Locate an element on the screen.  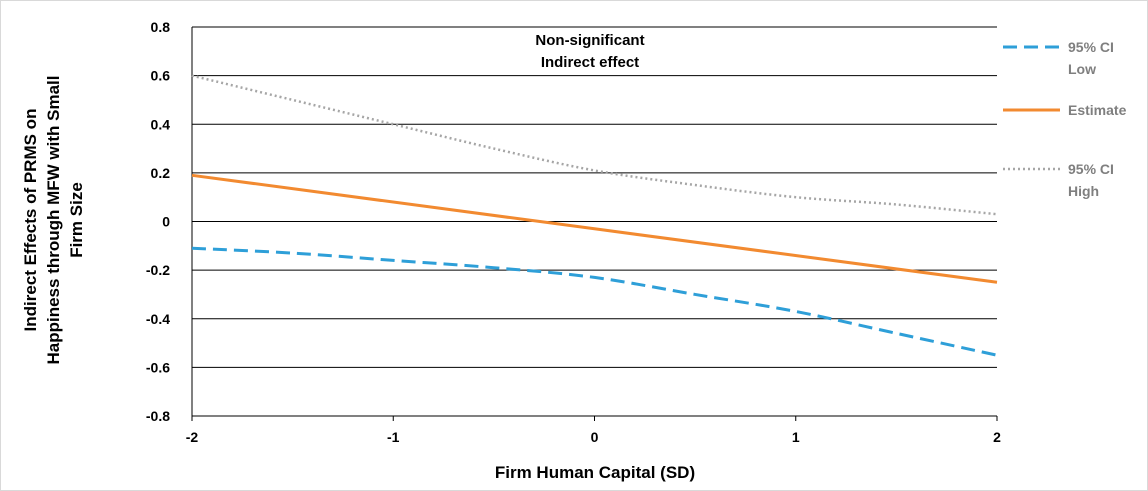
legend-label-3: 95% CI is located at coordinates (1091, 169).